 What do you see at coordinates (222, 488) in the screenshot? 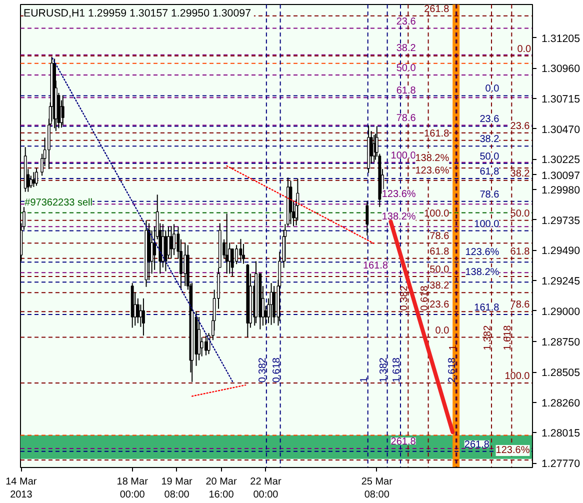
I see `x-tick-label: 20 Mar 16:00` at bounding box center [222, 488].